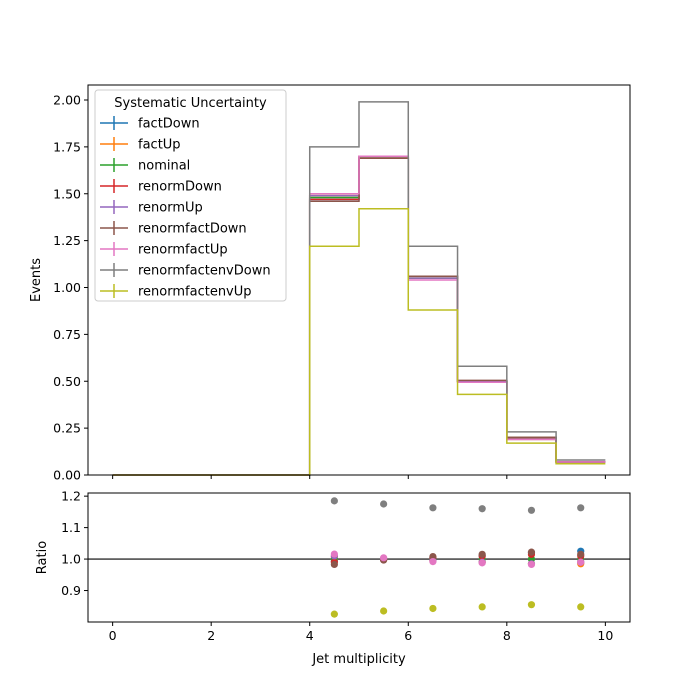 The image size is (700, 700). I want to click on legend-title: Systematic Uncertainty, so click(190, 103).